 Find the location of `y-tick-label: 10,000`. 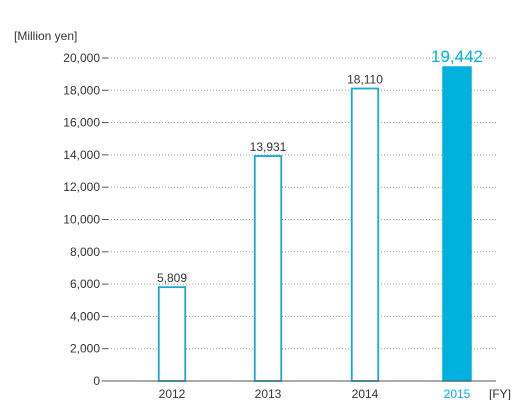

y-tick-label: 10,000 is located at coordinates (81, 220).